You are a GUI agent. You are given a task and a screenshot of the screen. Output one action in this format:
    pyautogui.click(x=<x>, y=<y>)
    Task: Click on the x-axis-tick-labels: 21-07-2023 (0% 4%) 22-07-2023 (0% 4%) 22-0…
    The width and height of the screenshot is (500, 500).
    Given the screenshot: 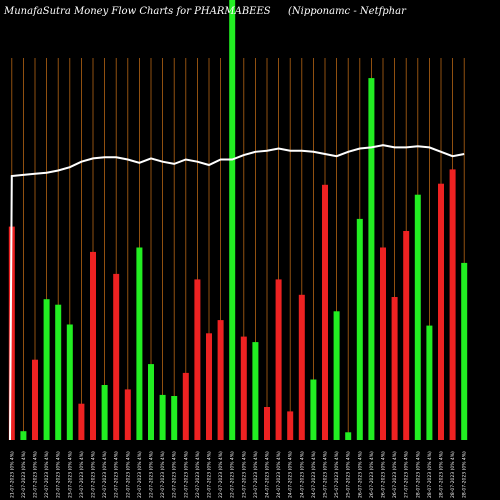 What is the action you would take?
    pyautogui.click(x=238, y=474)
    